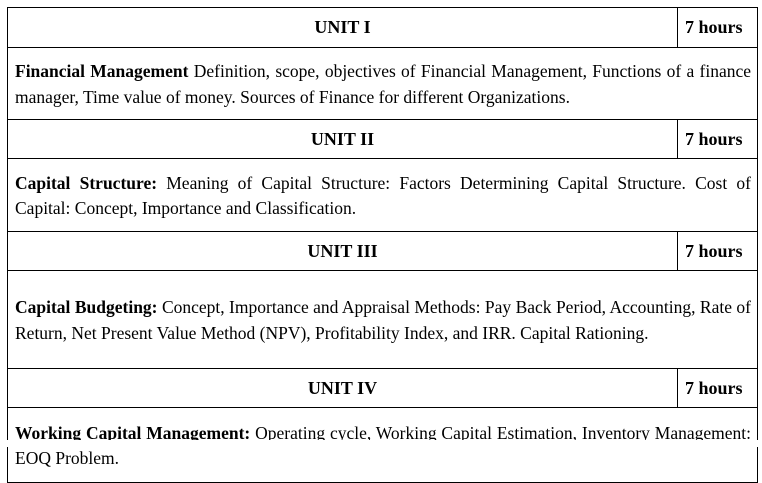 Image resolution: width=762 pixels, height=483 pixels. I want to click on page-crop-edge, so click(381, 443).